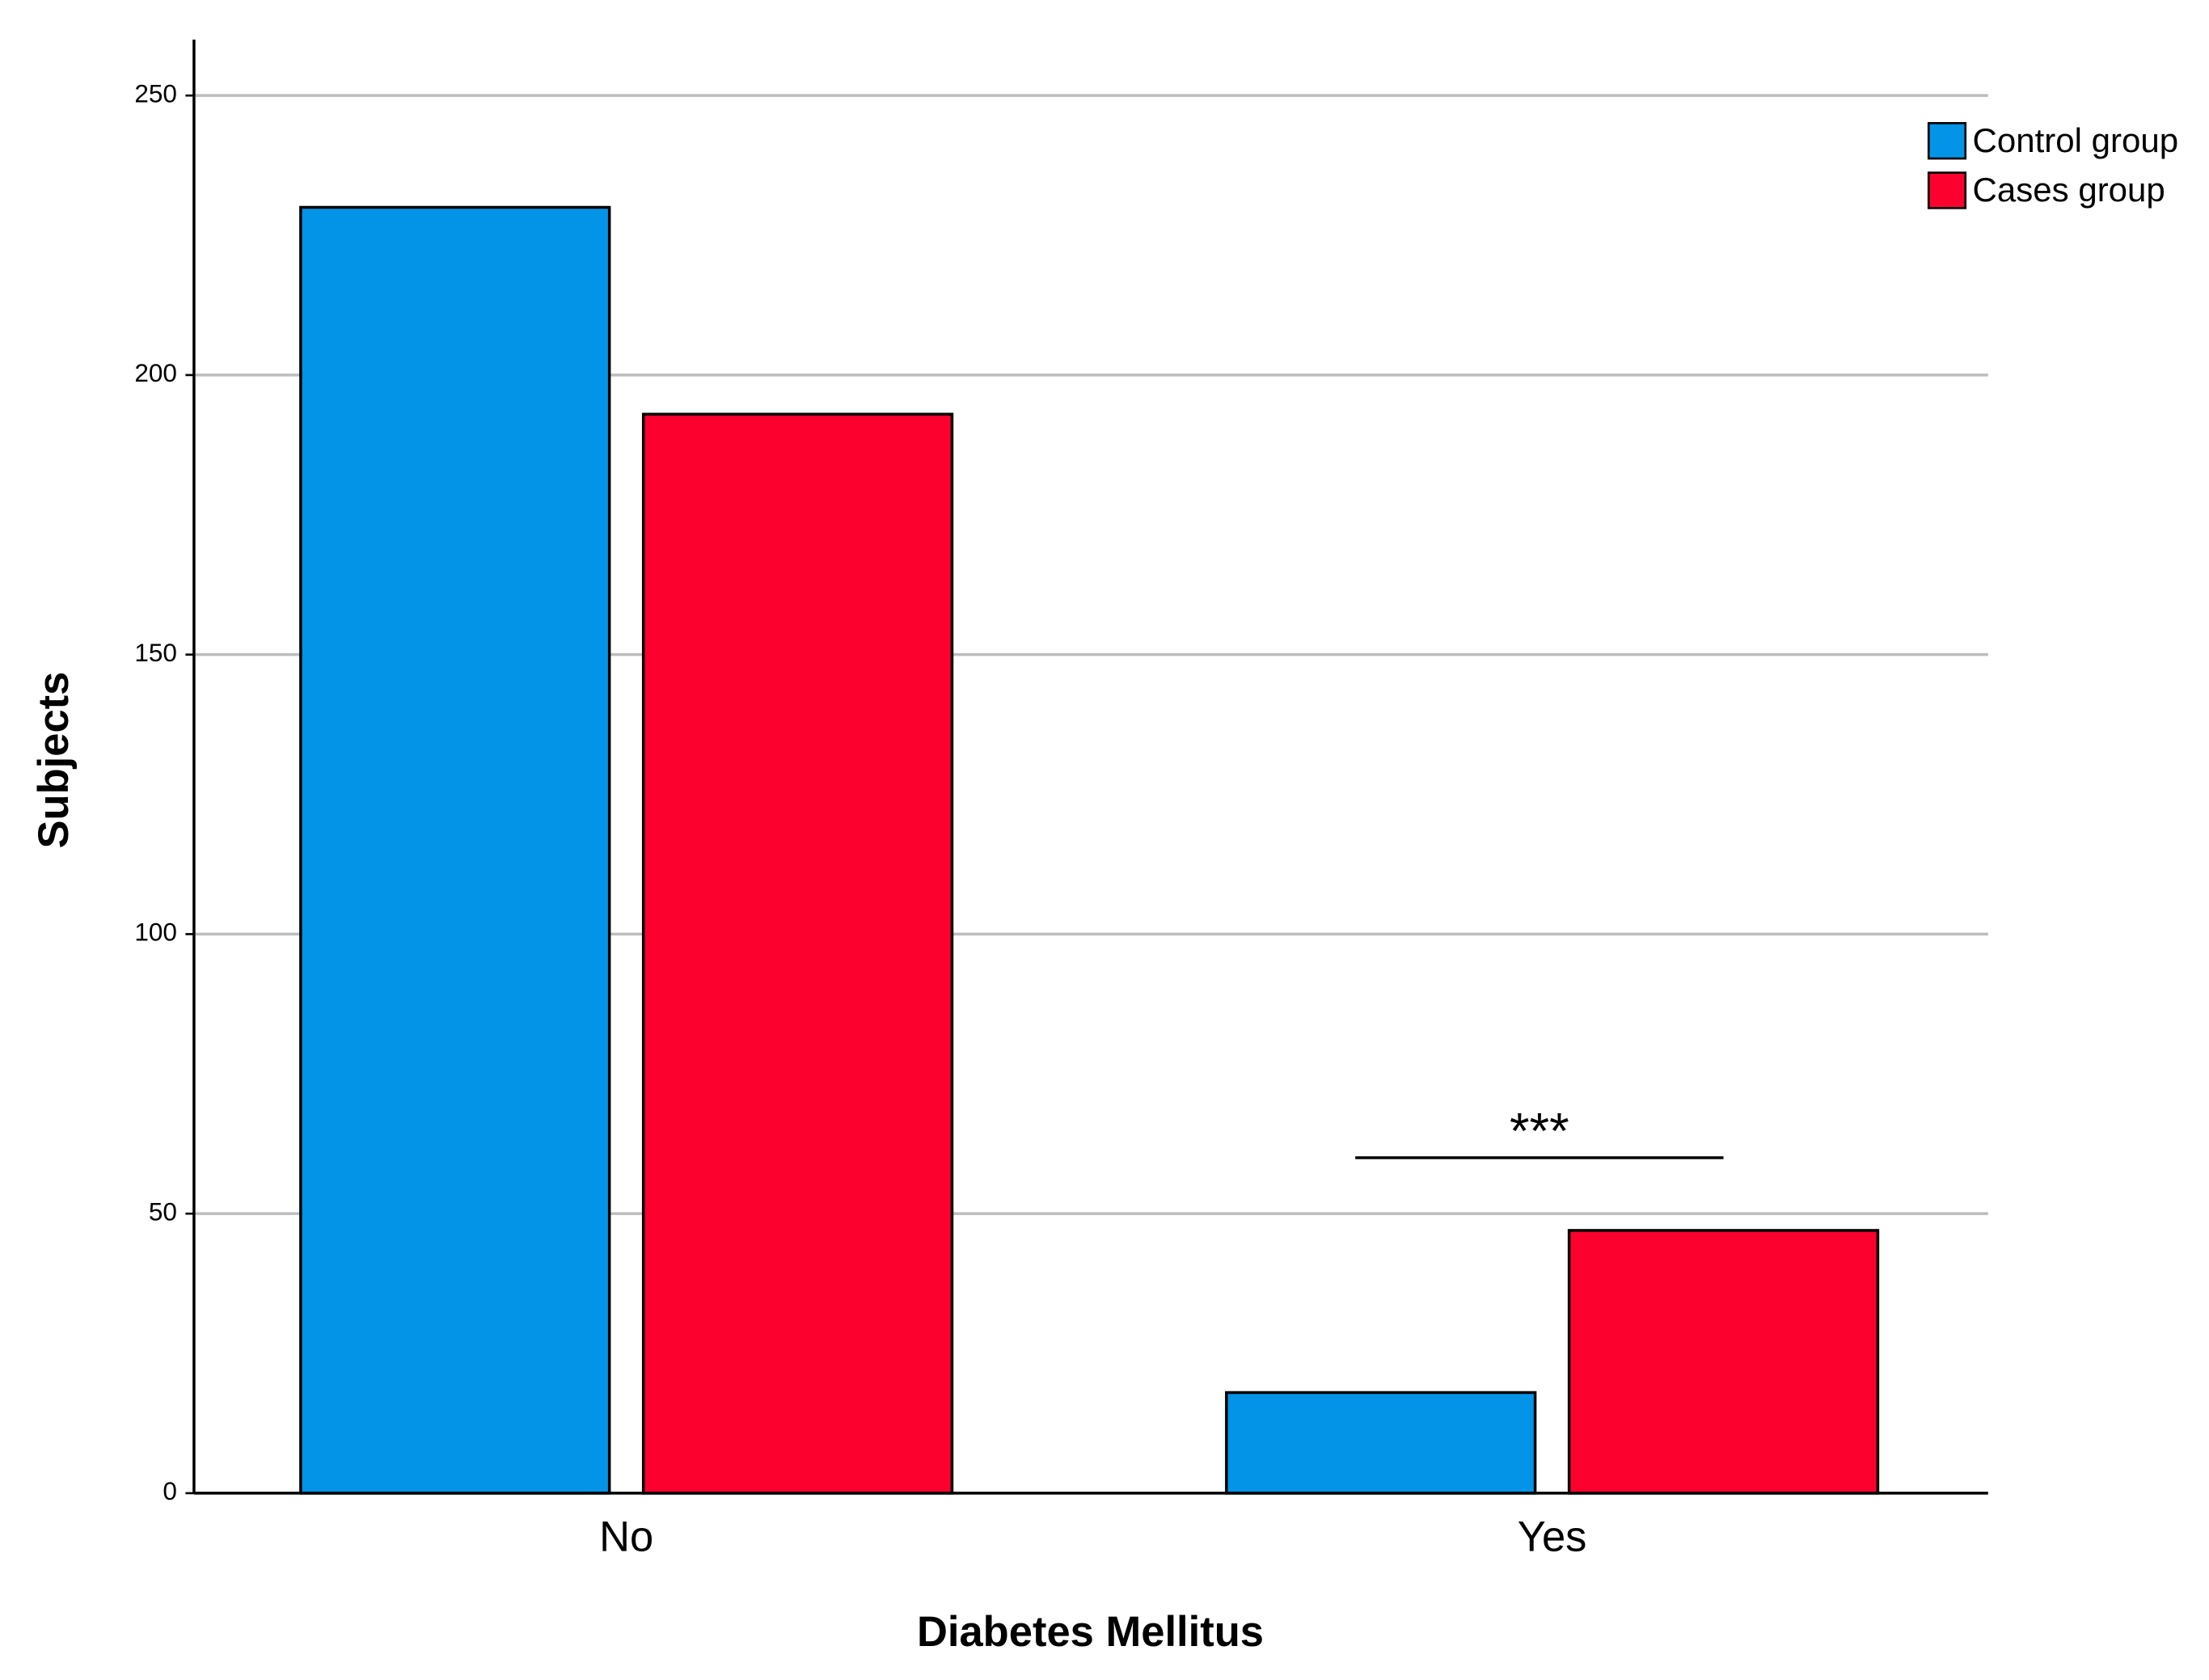 The width and height of the screenshot is (2209, 1680). I want to click on y-axis-title: Subjects, so click(54, 761).